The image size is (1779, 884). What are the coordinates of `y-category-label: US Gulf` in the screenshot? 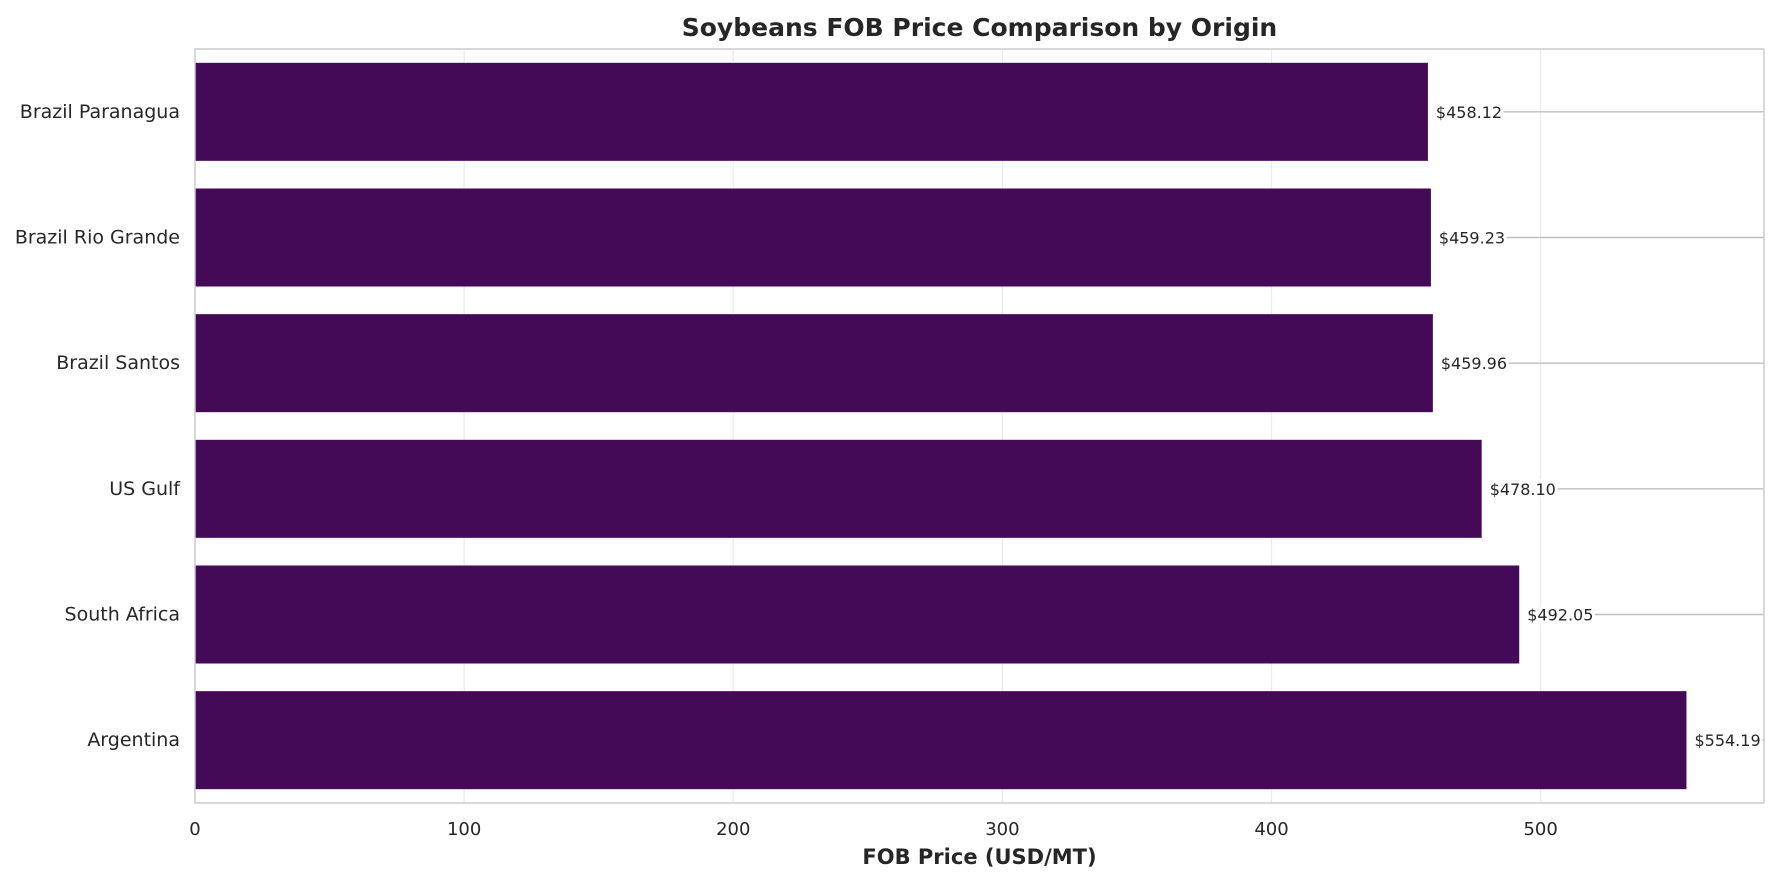 It's located at (145, 489).